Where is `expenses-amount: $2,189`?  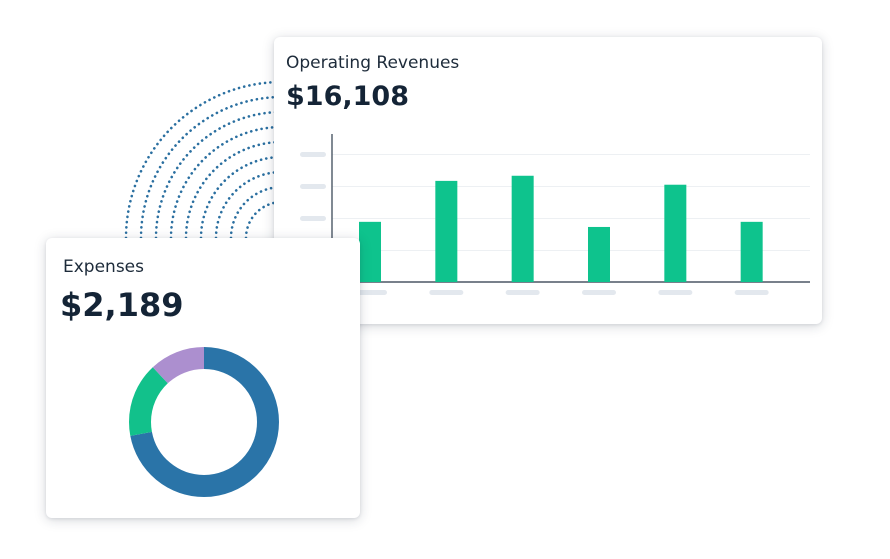
expenses-amount: $2,189 is located at coordinates (122, 305).